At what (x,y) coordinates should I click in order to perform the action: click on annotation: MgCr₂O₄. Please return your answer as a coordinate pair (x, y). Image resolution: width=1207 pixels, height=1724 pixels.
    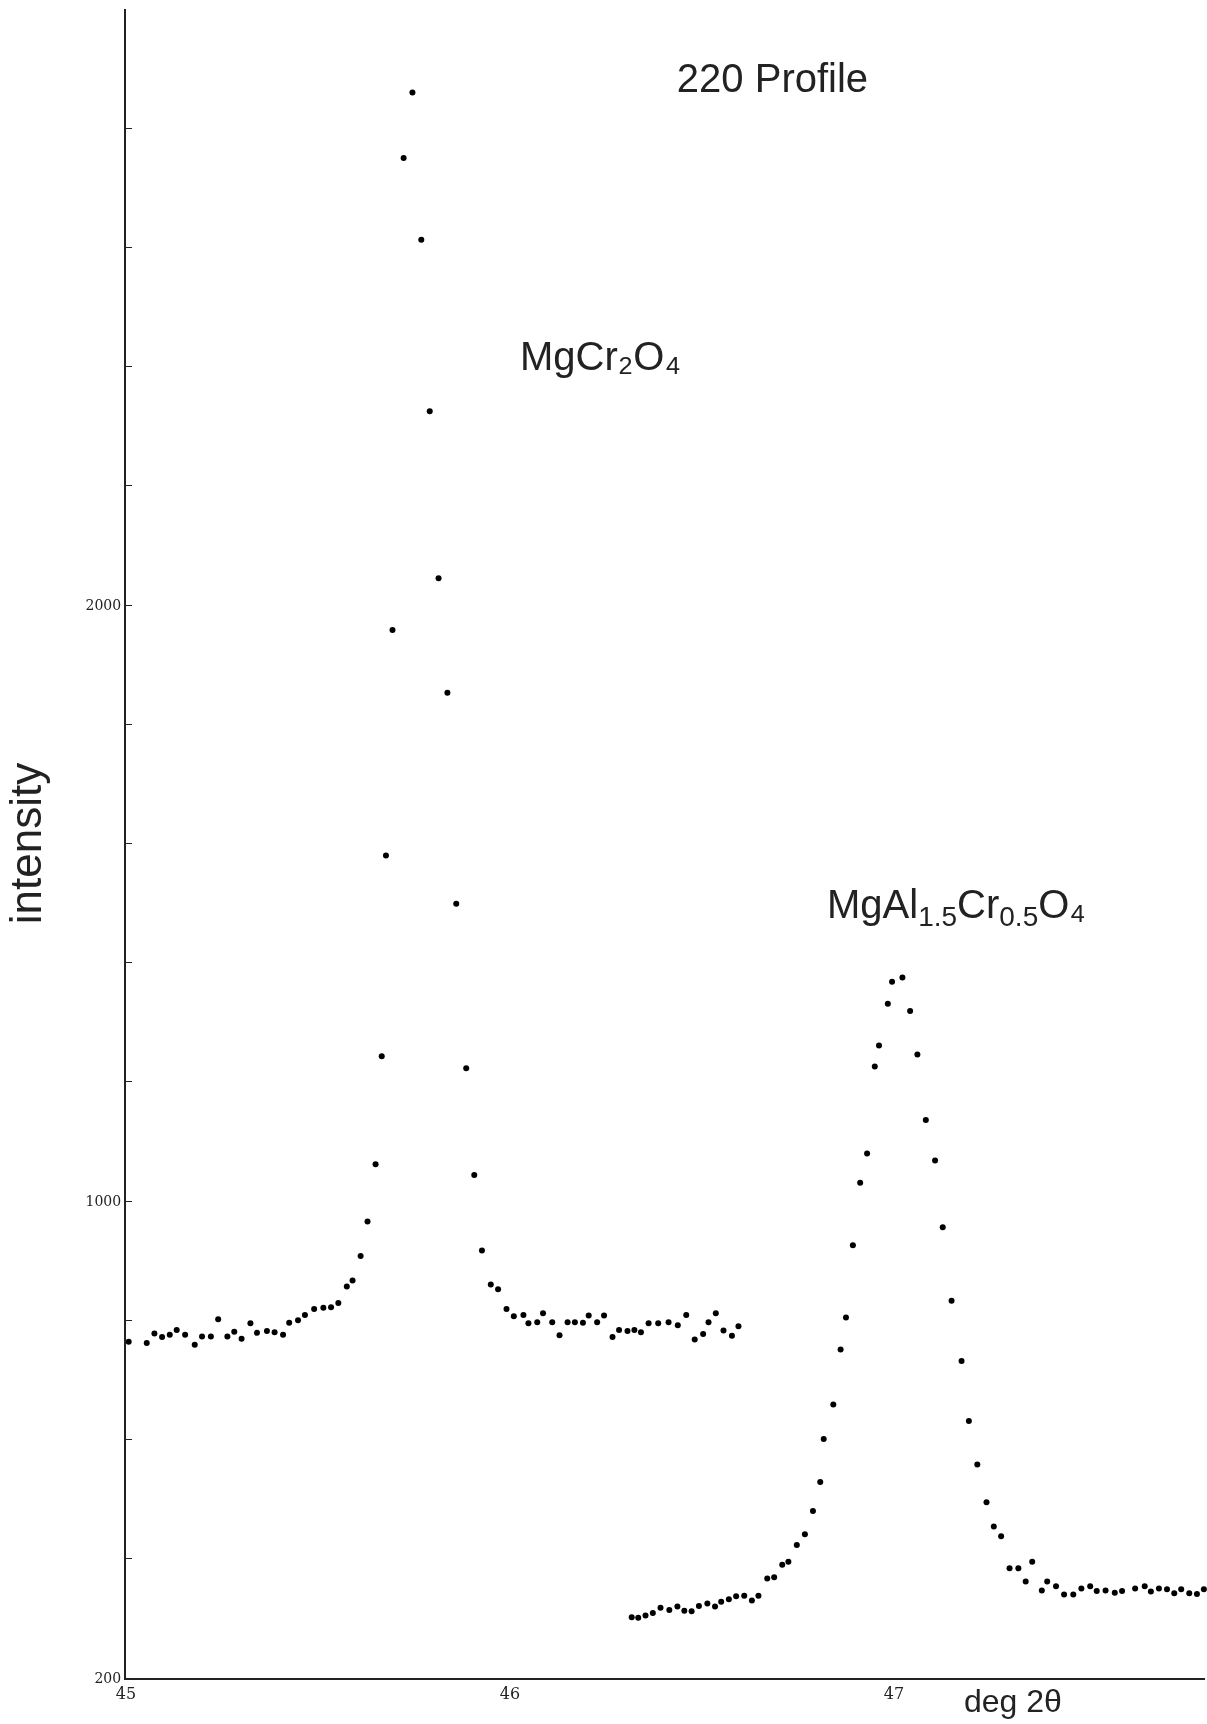
    Looking at the image, I should click on (600, 356).